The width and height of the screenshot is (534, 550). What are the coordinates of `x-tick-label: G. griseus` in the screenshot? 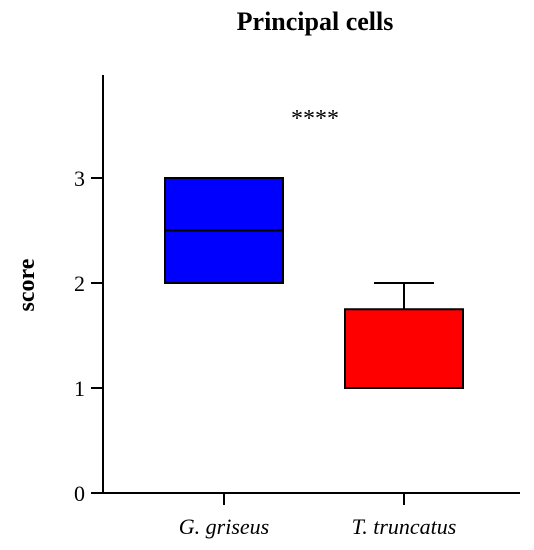 It's located at (224, 526).